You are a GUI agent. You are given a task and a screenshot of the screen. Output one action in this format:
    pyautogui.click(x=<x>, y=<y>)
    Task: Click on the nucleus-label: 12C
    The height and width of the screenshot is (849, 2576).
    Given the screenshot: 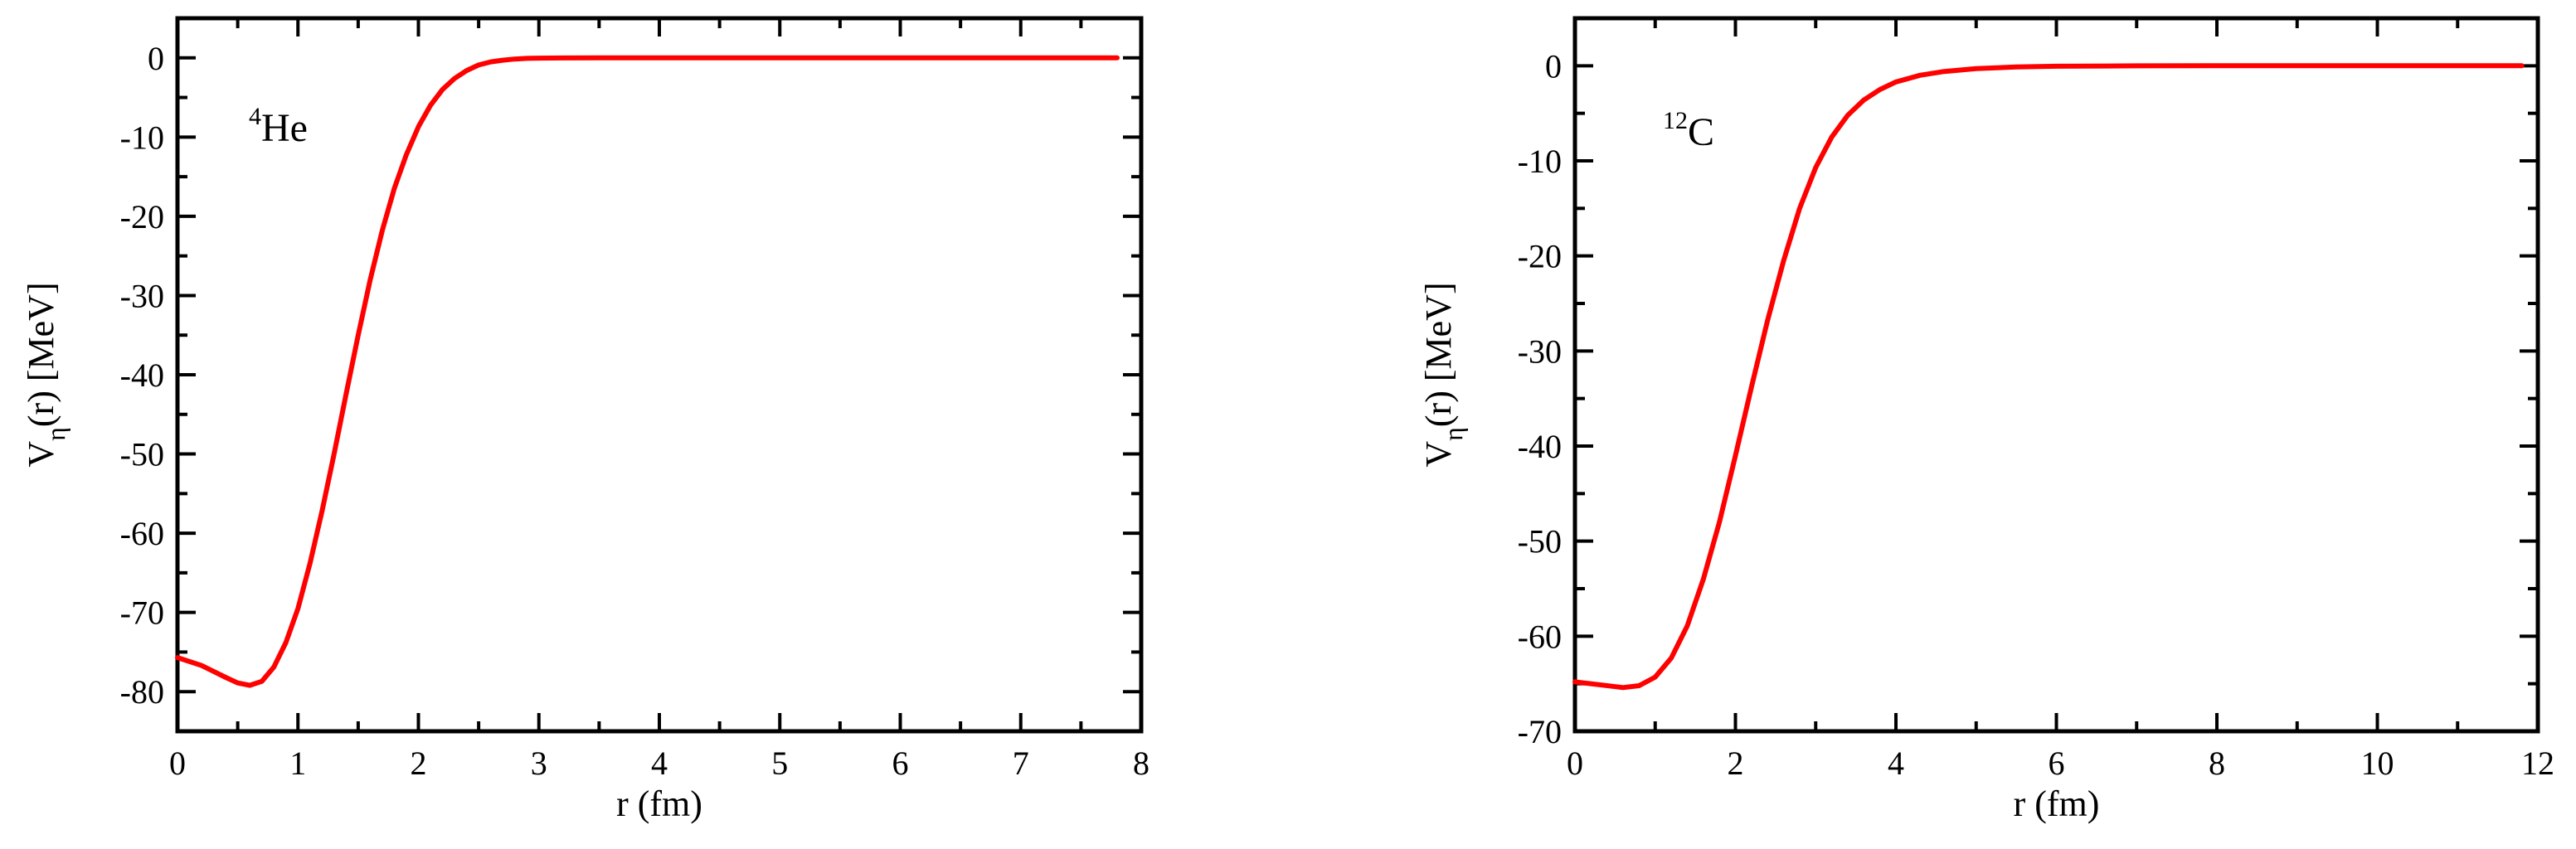 What is the action you would take?
    pyautogui.click(x=1689, y=130)
    